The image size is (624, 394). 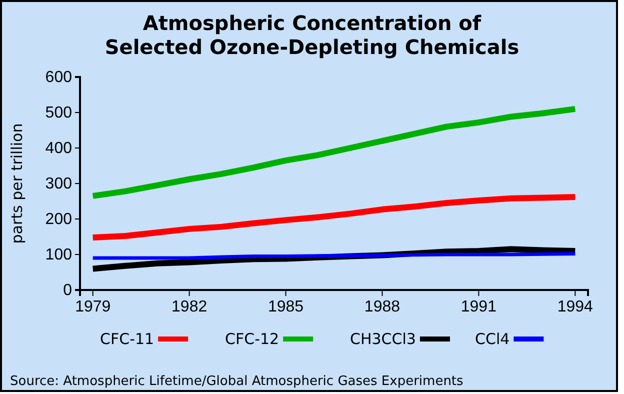 What do you see at coordinates (58, 255) in the screenshot?
I see `y-tick-label: 100` at bounding box center [58, 255].